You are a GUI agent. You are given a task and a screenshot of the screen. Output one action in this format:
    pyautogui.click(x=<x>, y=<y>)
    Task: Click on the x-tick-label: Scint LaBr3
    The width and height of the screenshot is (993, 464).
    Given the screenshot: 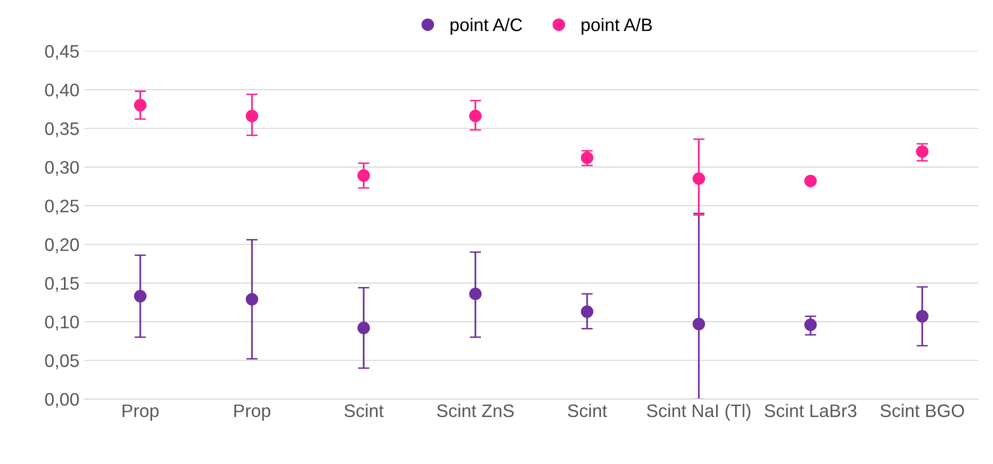 What is the action you would take?
    pyautogui.click(x=810, y=411)
    